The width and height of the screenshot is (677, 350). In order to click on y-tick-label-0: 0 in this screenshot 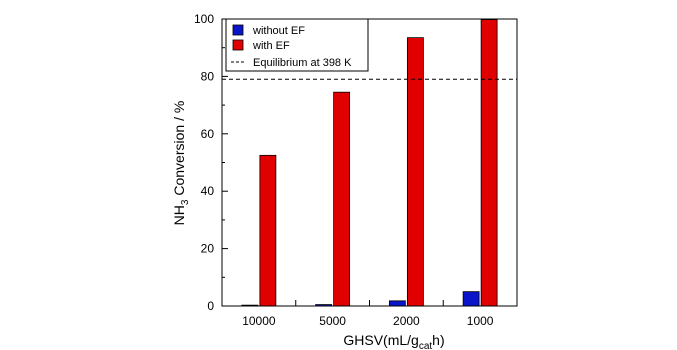, I will do `click(210, 306)`.